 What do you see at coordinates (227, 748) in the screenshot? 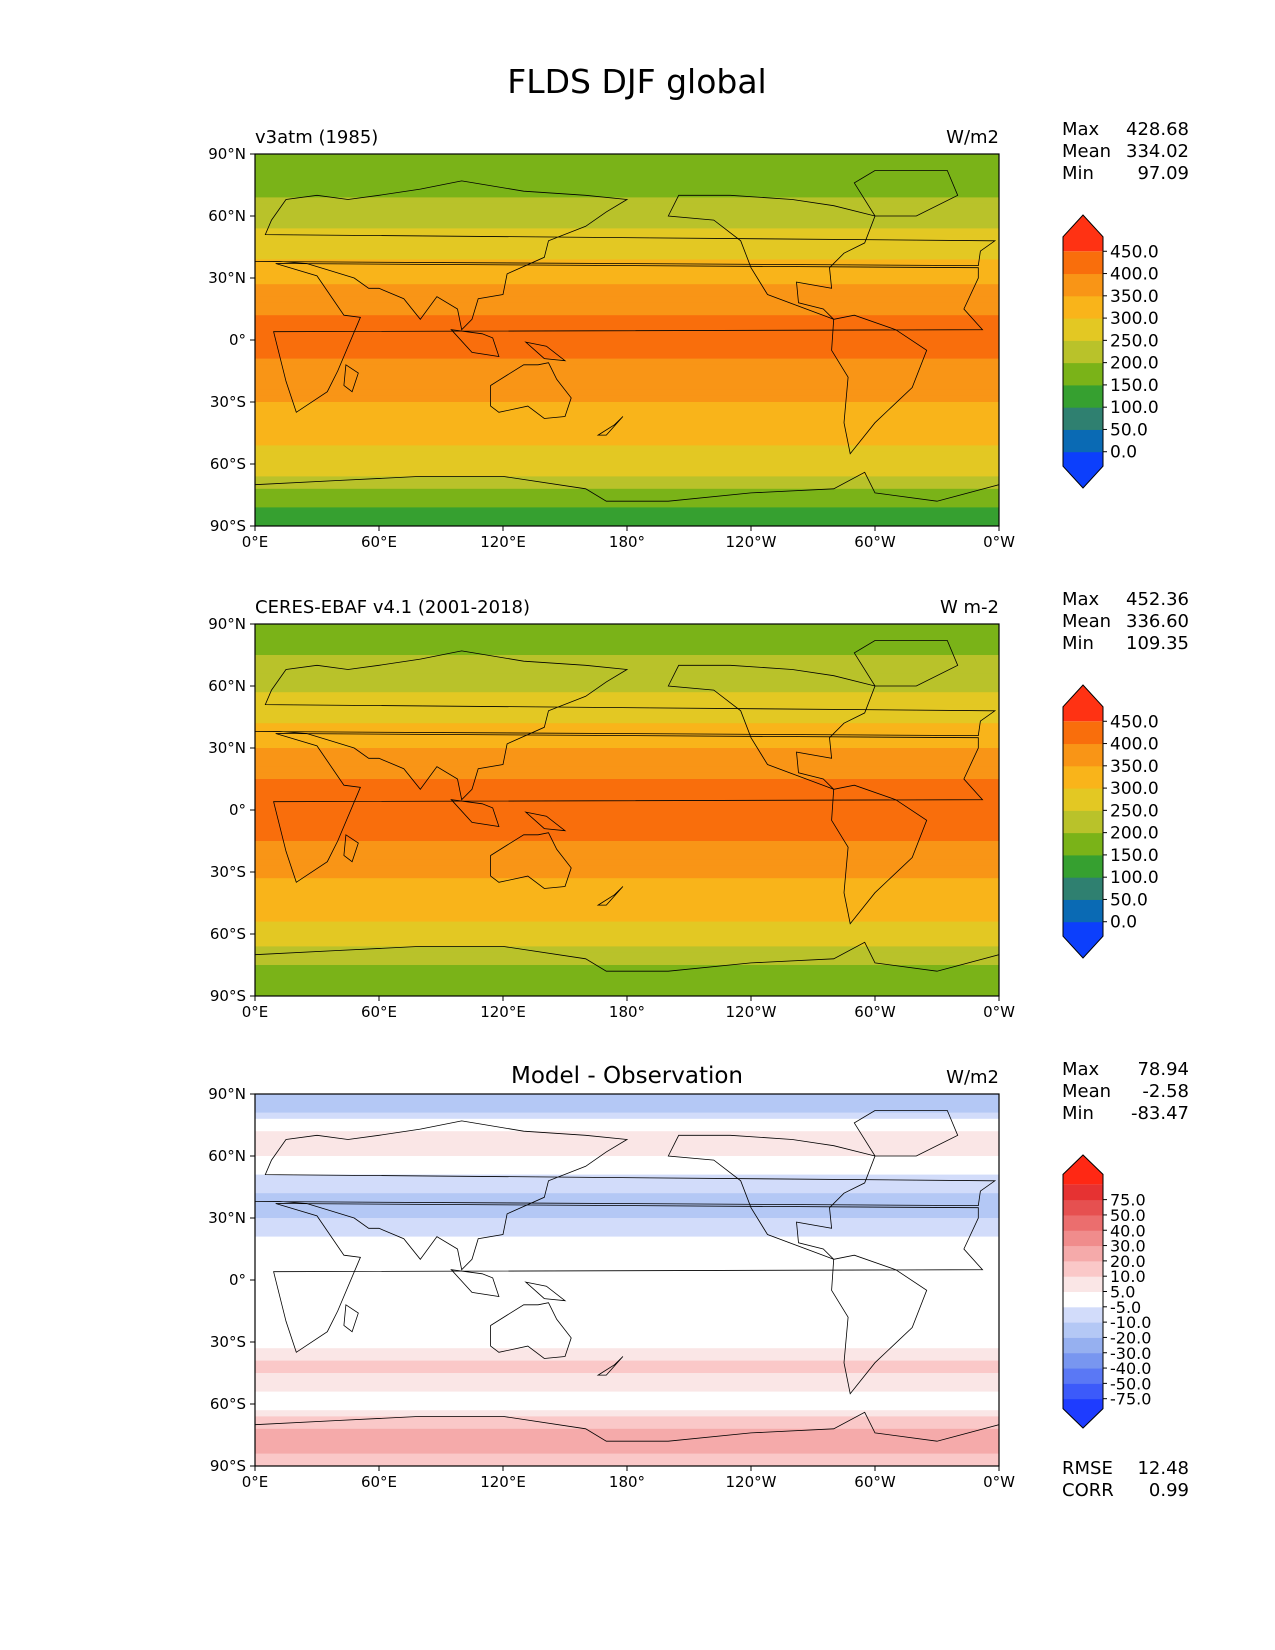
I see `y-tick-label: 30°N` at bounding box center [227, 748].